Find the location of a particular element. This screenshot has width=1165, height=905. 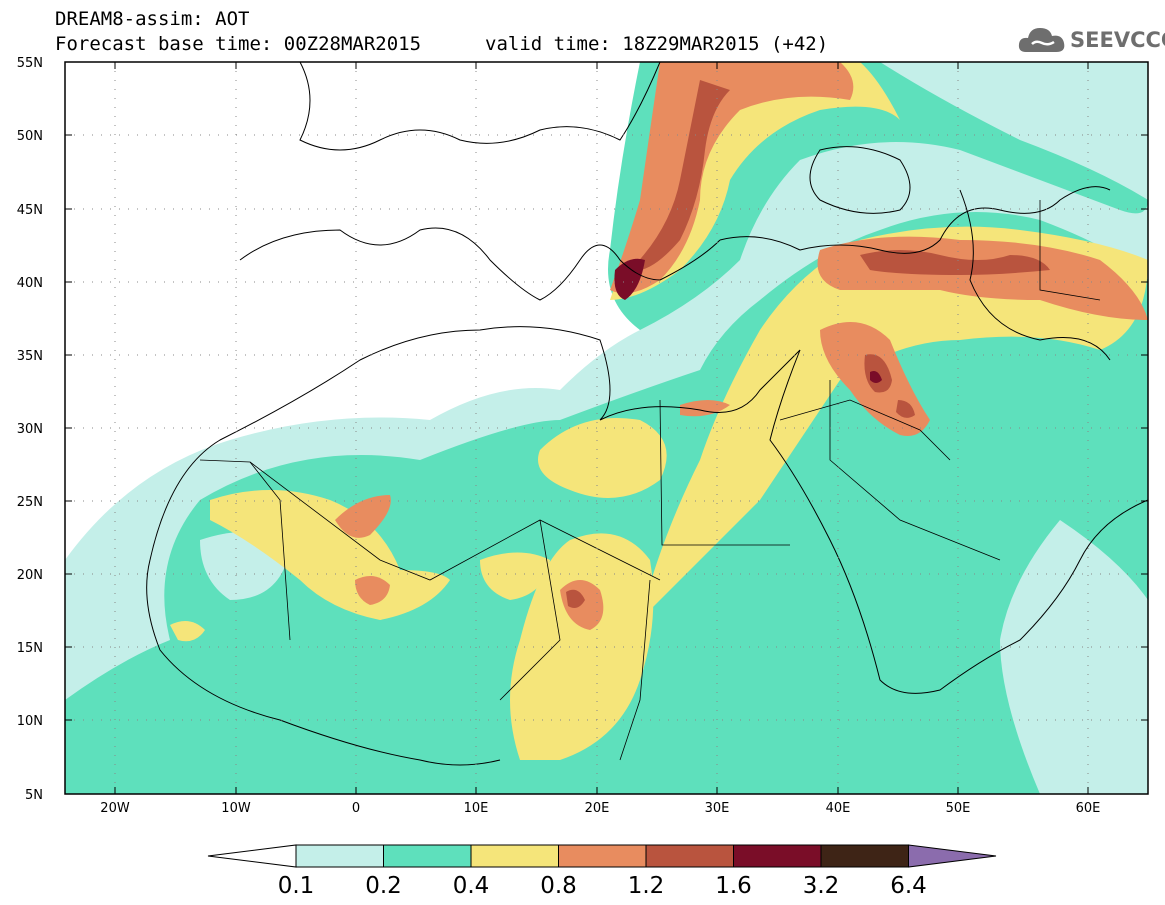

logo-text: SEEVCCC is located at coordinates (1117, 40).